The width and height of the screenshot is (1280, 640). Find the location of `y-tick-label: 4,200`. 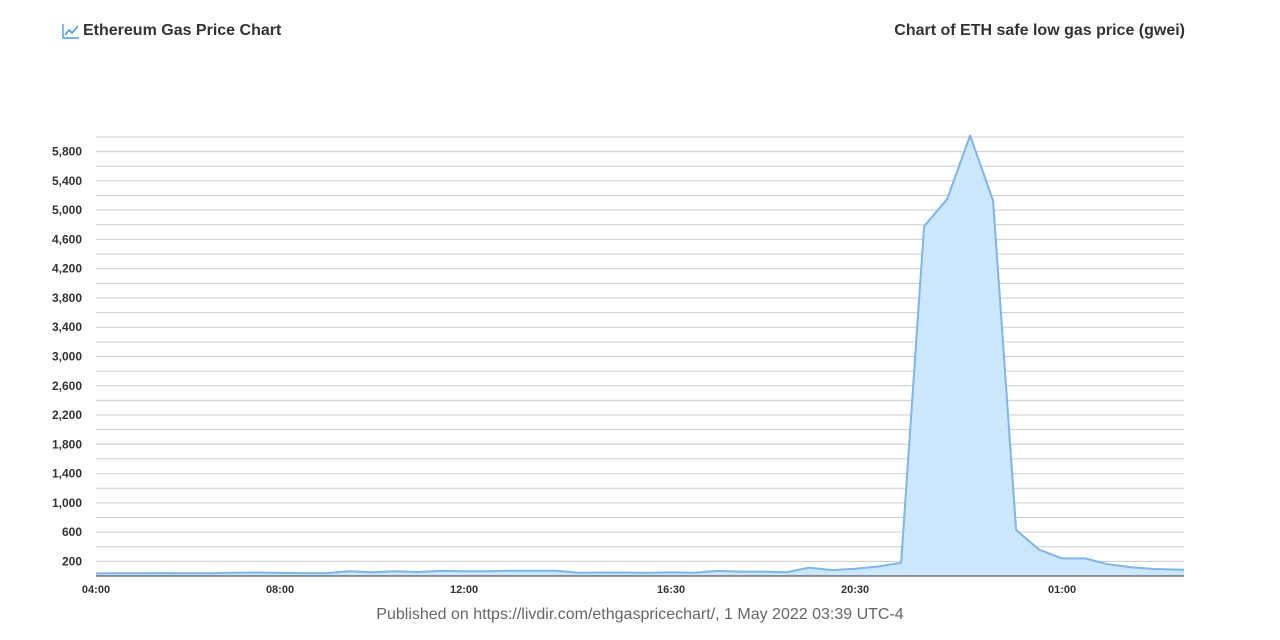

y-tick-label: 4,200 is located at coordinates (67, 269).